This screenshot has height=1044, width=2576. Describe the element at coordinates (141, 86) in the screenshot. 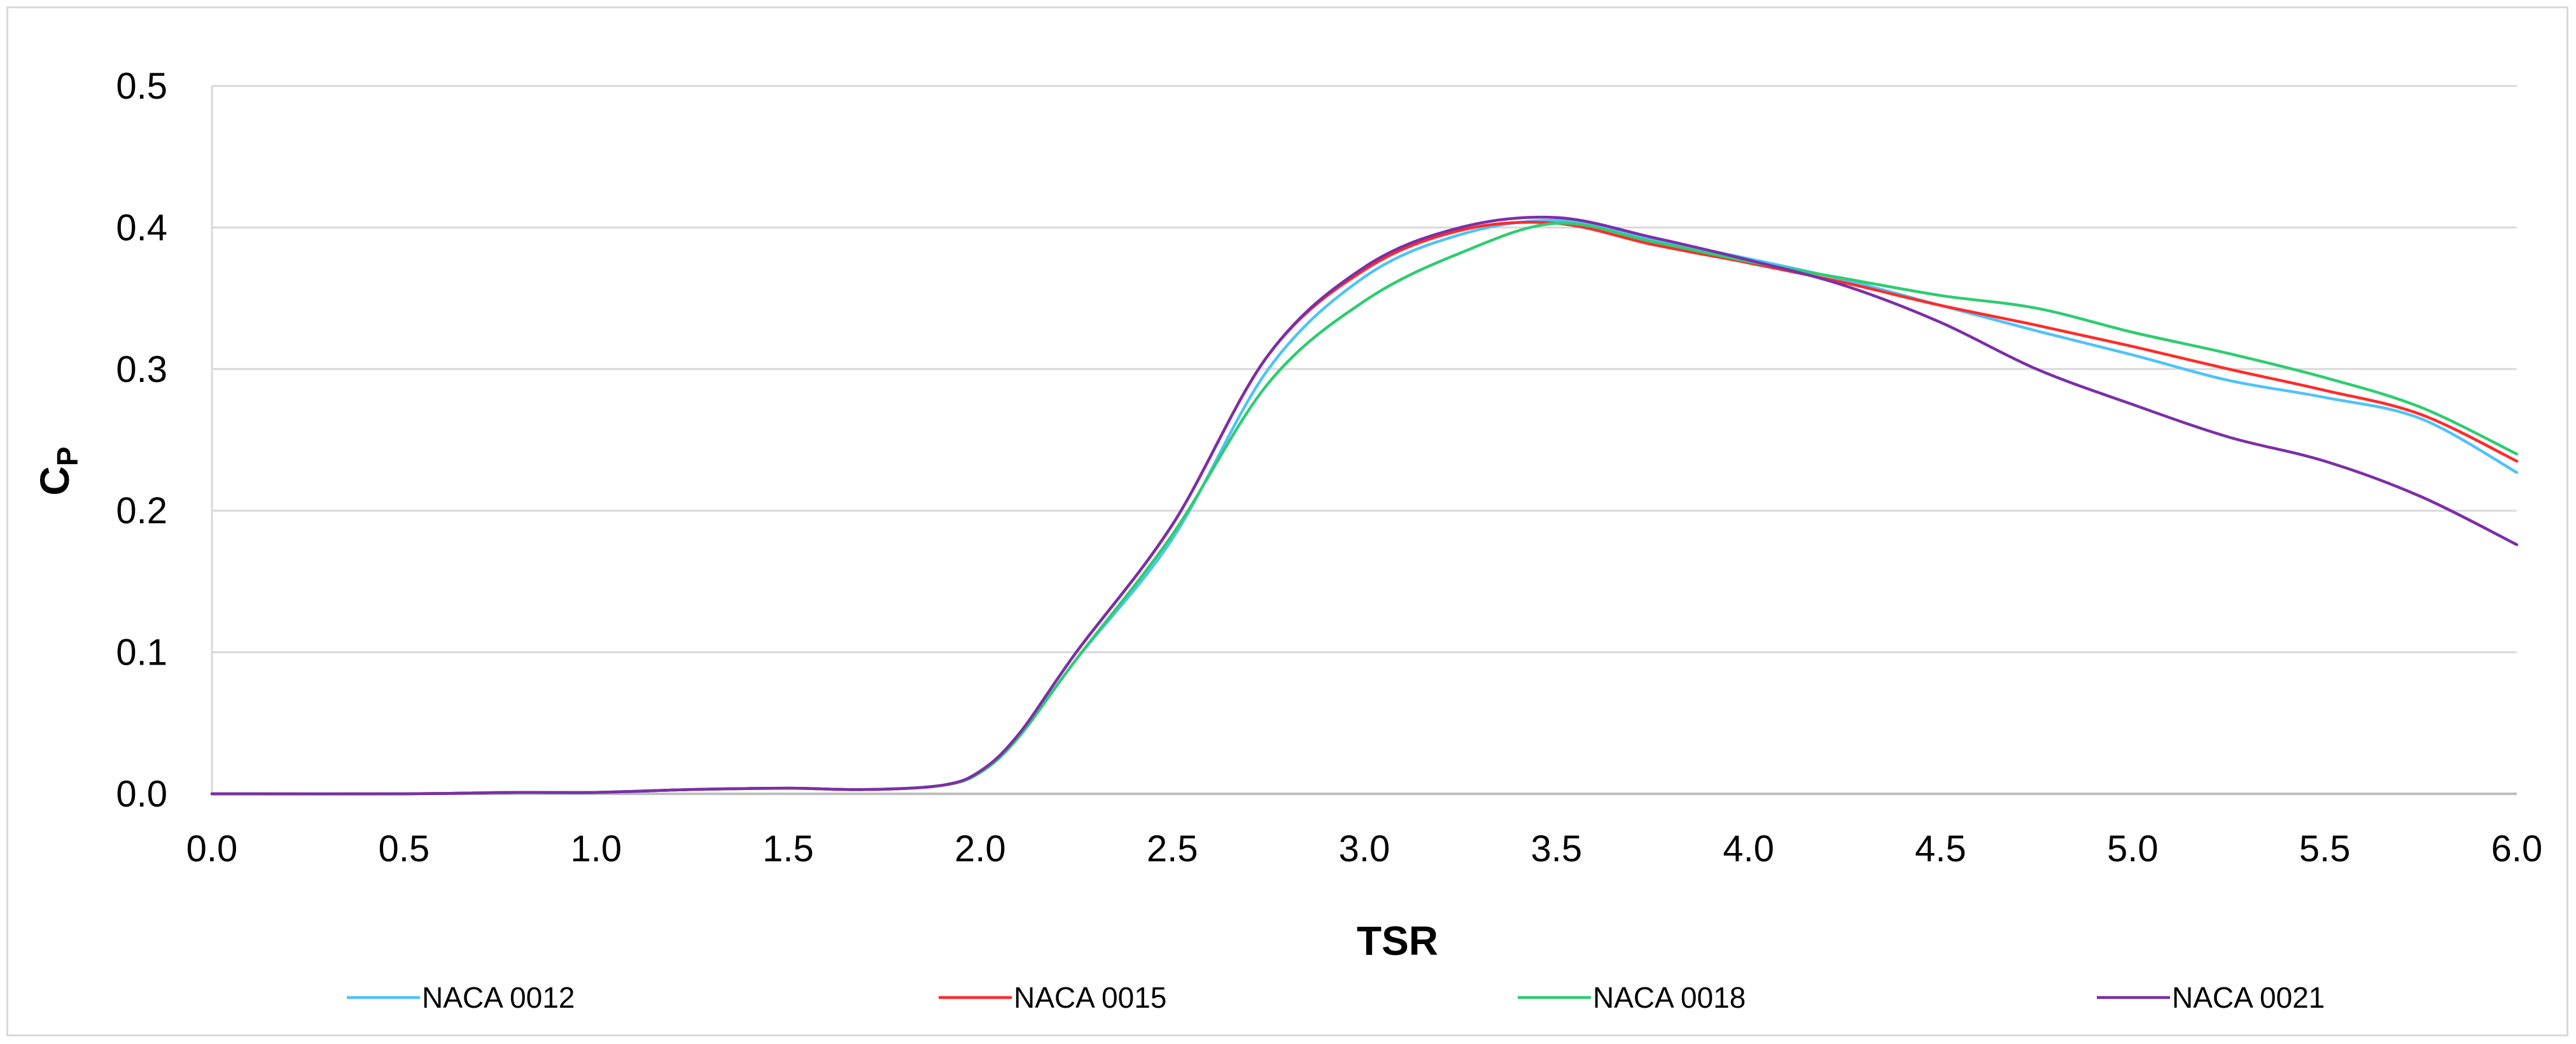

I see `y-tick-label: 0.5` at that location.